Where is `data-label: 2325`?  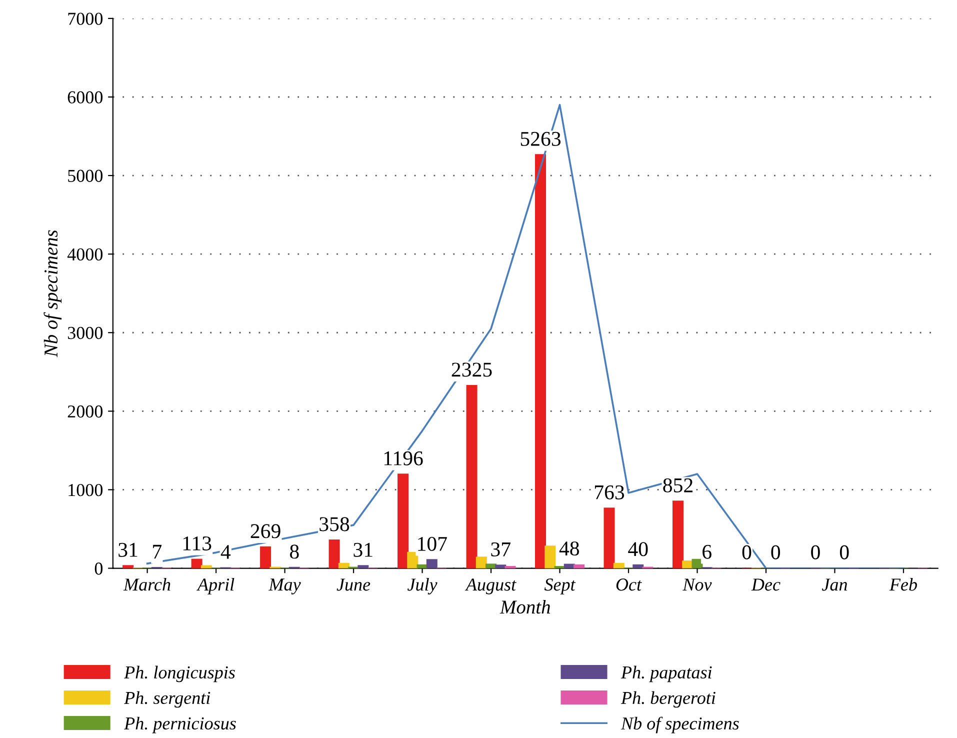
data-label: 2325 is located at coordinates (472, 369).